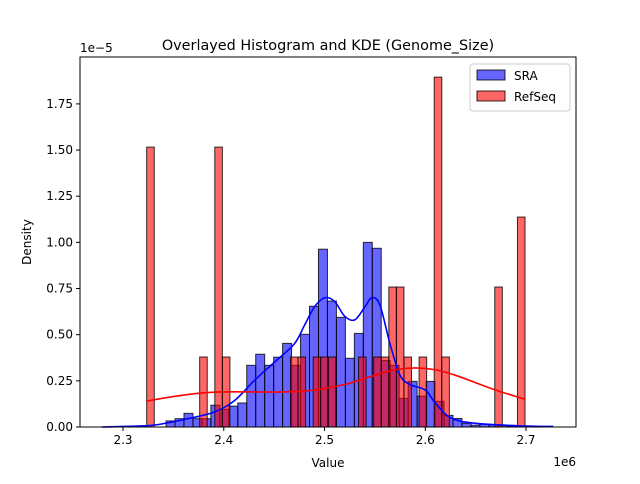 Image resolution: width=640 pixels, height=484 pixels. Describe the element at coordinates (59, 150) in the screenshot. I see `y-tick-label: 1.50` at that location.